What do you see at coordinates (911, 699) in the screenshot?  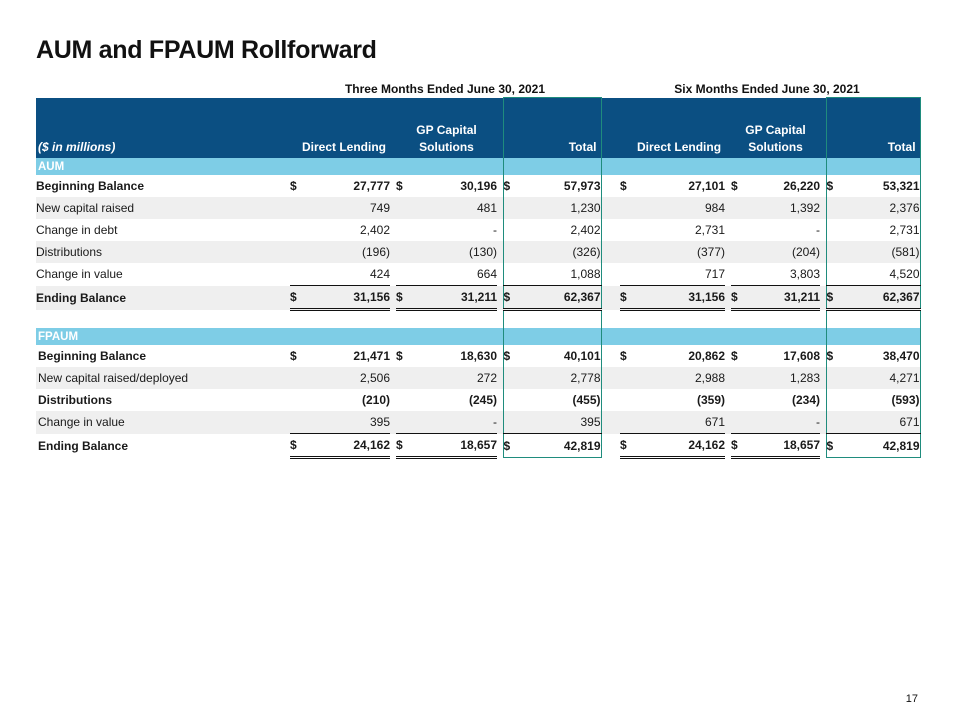 I see `page-number: 17` at bounding box center [911, 699].